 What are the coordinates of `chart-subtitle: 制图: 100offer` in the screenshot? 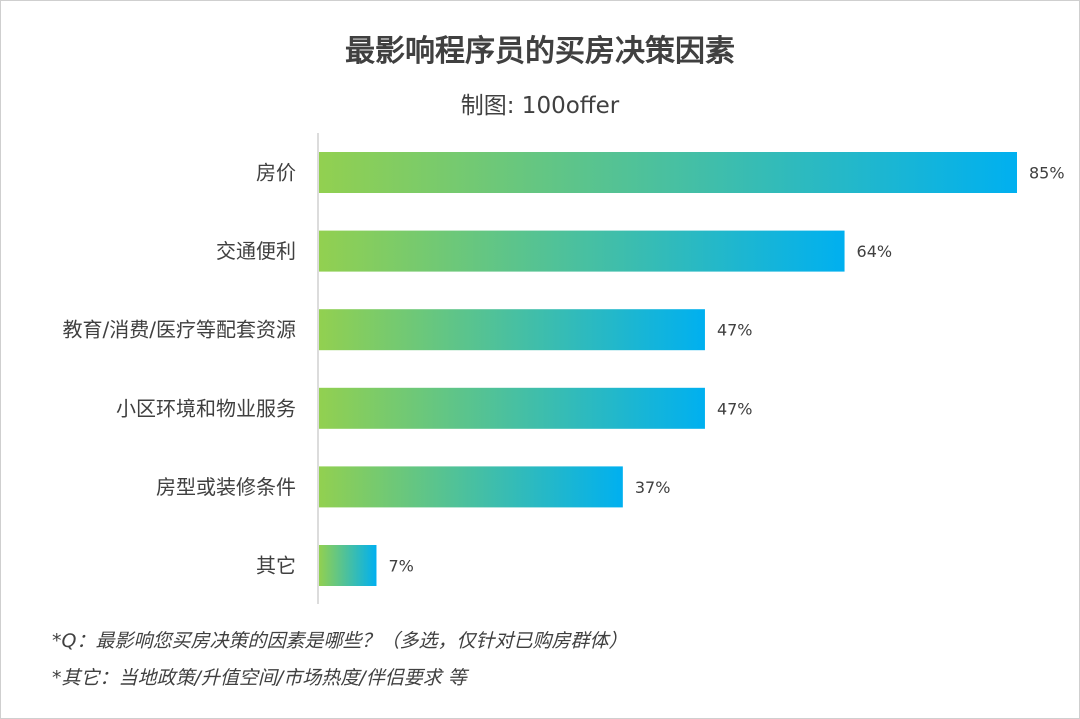 It's located at (540, 106).